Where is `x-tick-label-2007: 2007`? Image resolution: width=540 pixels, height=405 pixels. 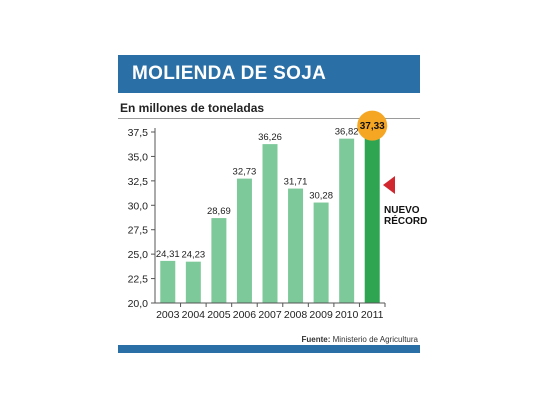
x-tick-label-2007: 2007 is located at coordinates (270, 315).